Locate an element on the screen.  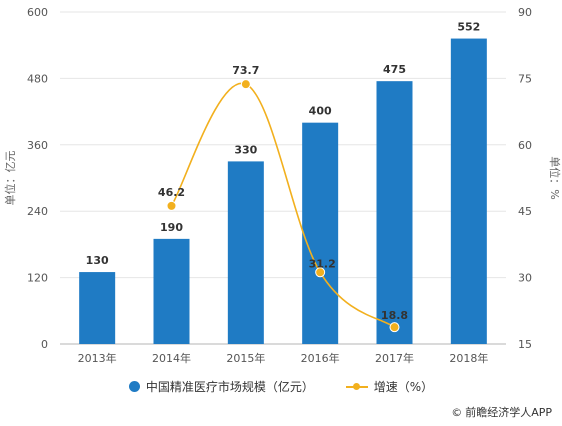
legend-bar-label: 中国精准医疗市场规模（亿元） is located at coordinates (229, 387).